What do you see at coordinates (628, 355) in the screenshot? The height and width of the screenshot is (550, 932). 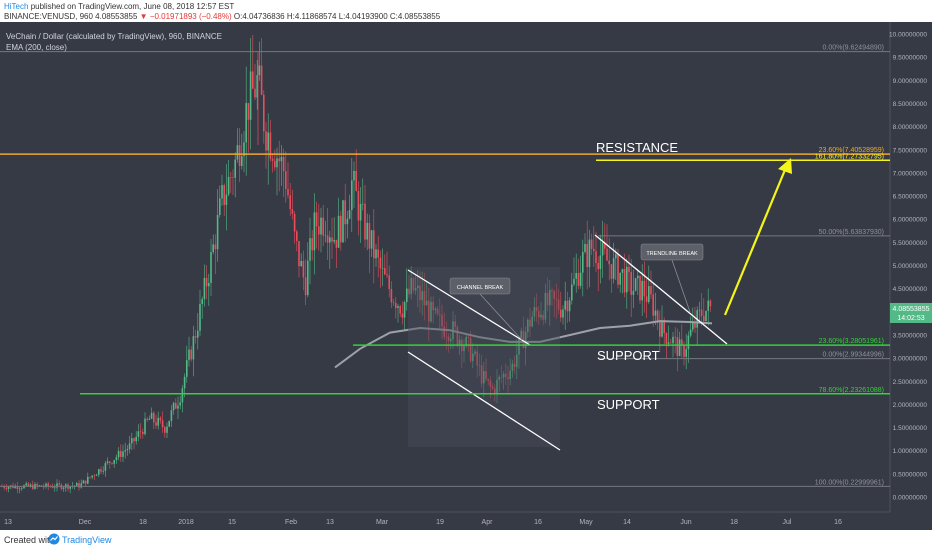 I see `support-upper-label: SUPPORT` at bounding box center [628, 355].